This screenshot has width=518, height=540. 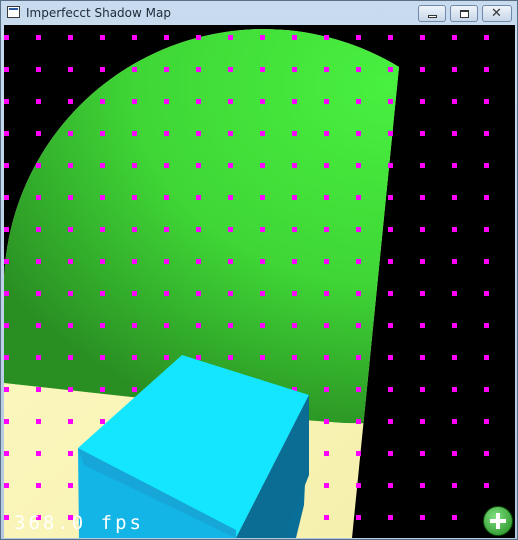 What do you see at coordinates (498, 521) in the screenshot?
I see `add-button` at bounding box center [498, 521].